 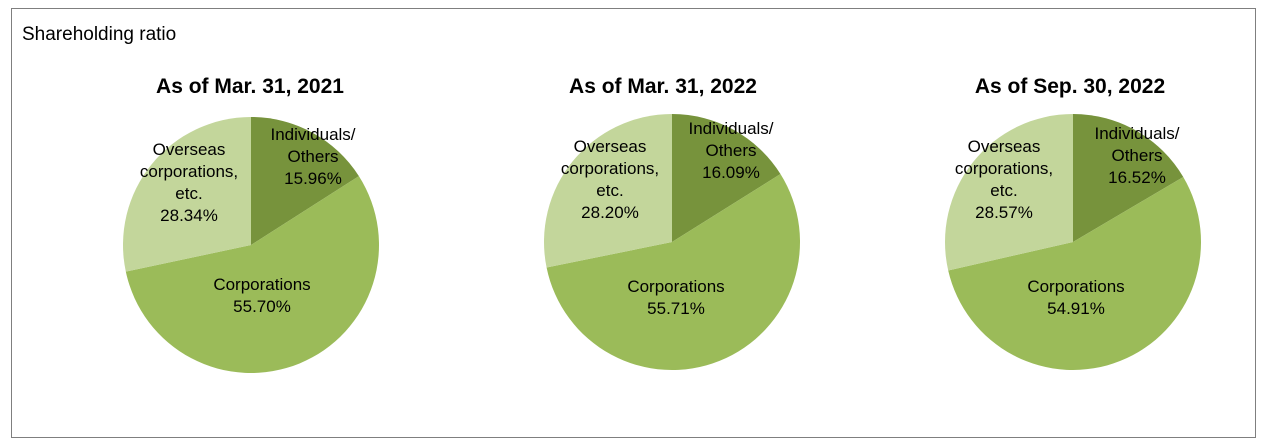 What do you see at coordinates (1075, 297) in the screenshot?
I see `pie-3-label-corporations: Corporations 54.91%` at bounding box center [1075, 297].